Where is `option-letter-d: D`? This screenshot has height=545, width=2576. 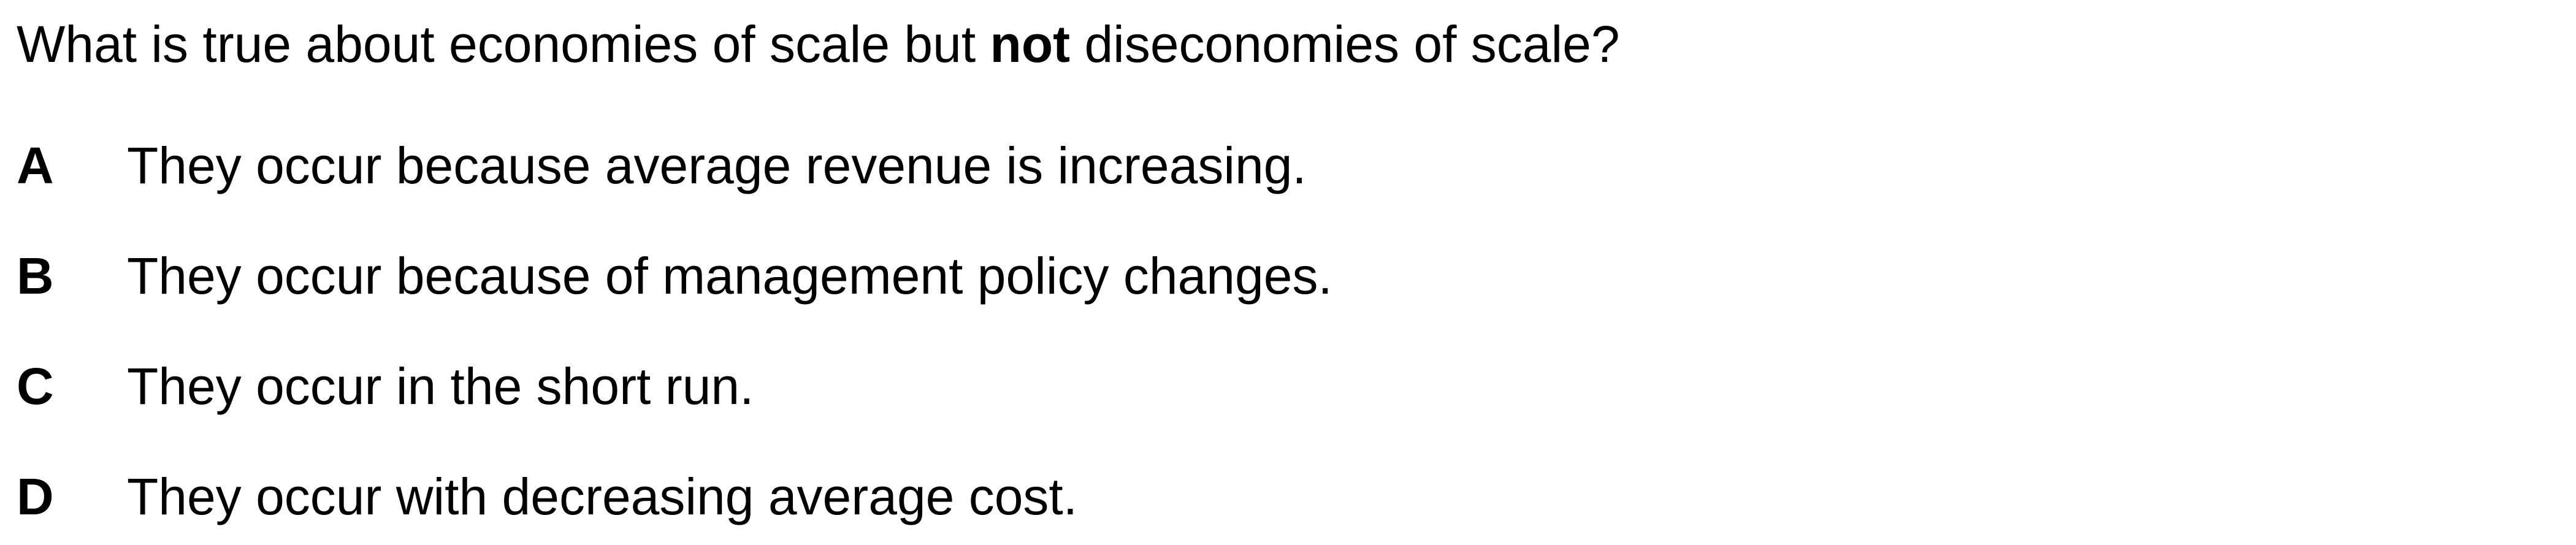
option-letter-d: D is located at coordinates (35, 497).